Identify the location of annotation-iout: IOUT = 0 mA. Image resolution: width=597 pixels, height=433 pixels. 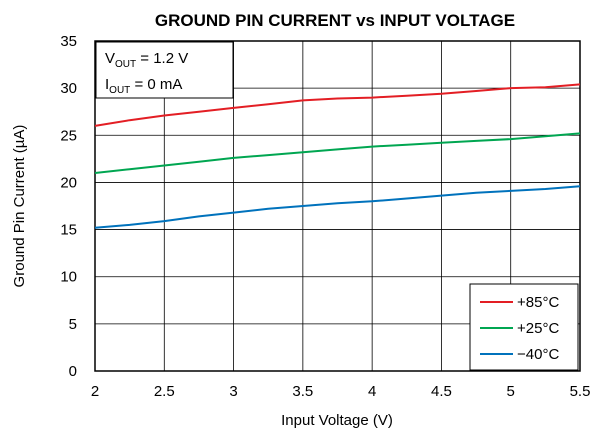
(143, 86).